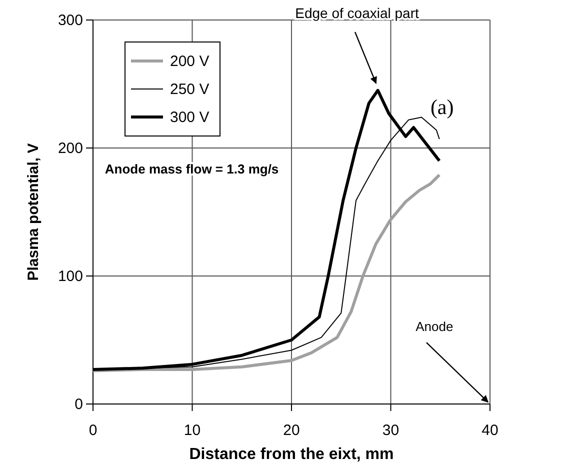 This screenshot has width=562, height=472. I want to click on x-tick-label: 10, so click(192, 430).